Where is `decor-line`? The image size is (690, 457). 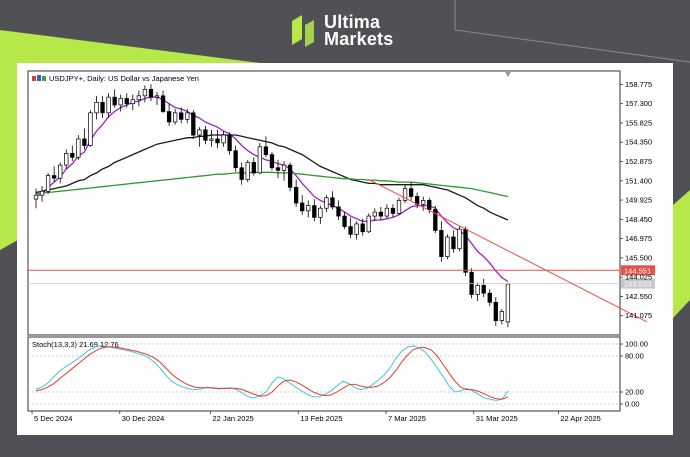 decor-line is located at coordinates (572, 31).